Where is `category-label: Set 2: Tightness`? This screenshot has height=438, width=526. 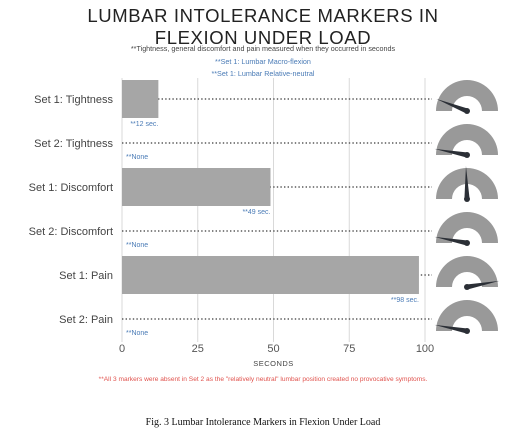
category-label: Set 2: Tightness is located at coordinates (73, 144).